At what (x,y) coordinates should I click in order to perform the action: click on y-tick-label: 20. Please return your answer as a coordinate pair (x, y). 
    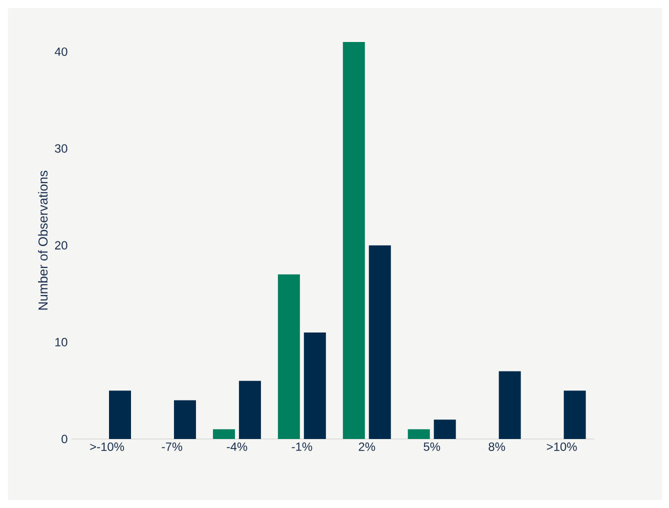
    Looking at the image, I should click on (61, 245).